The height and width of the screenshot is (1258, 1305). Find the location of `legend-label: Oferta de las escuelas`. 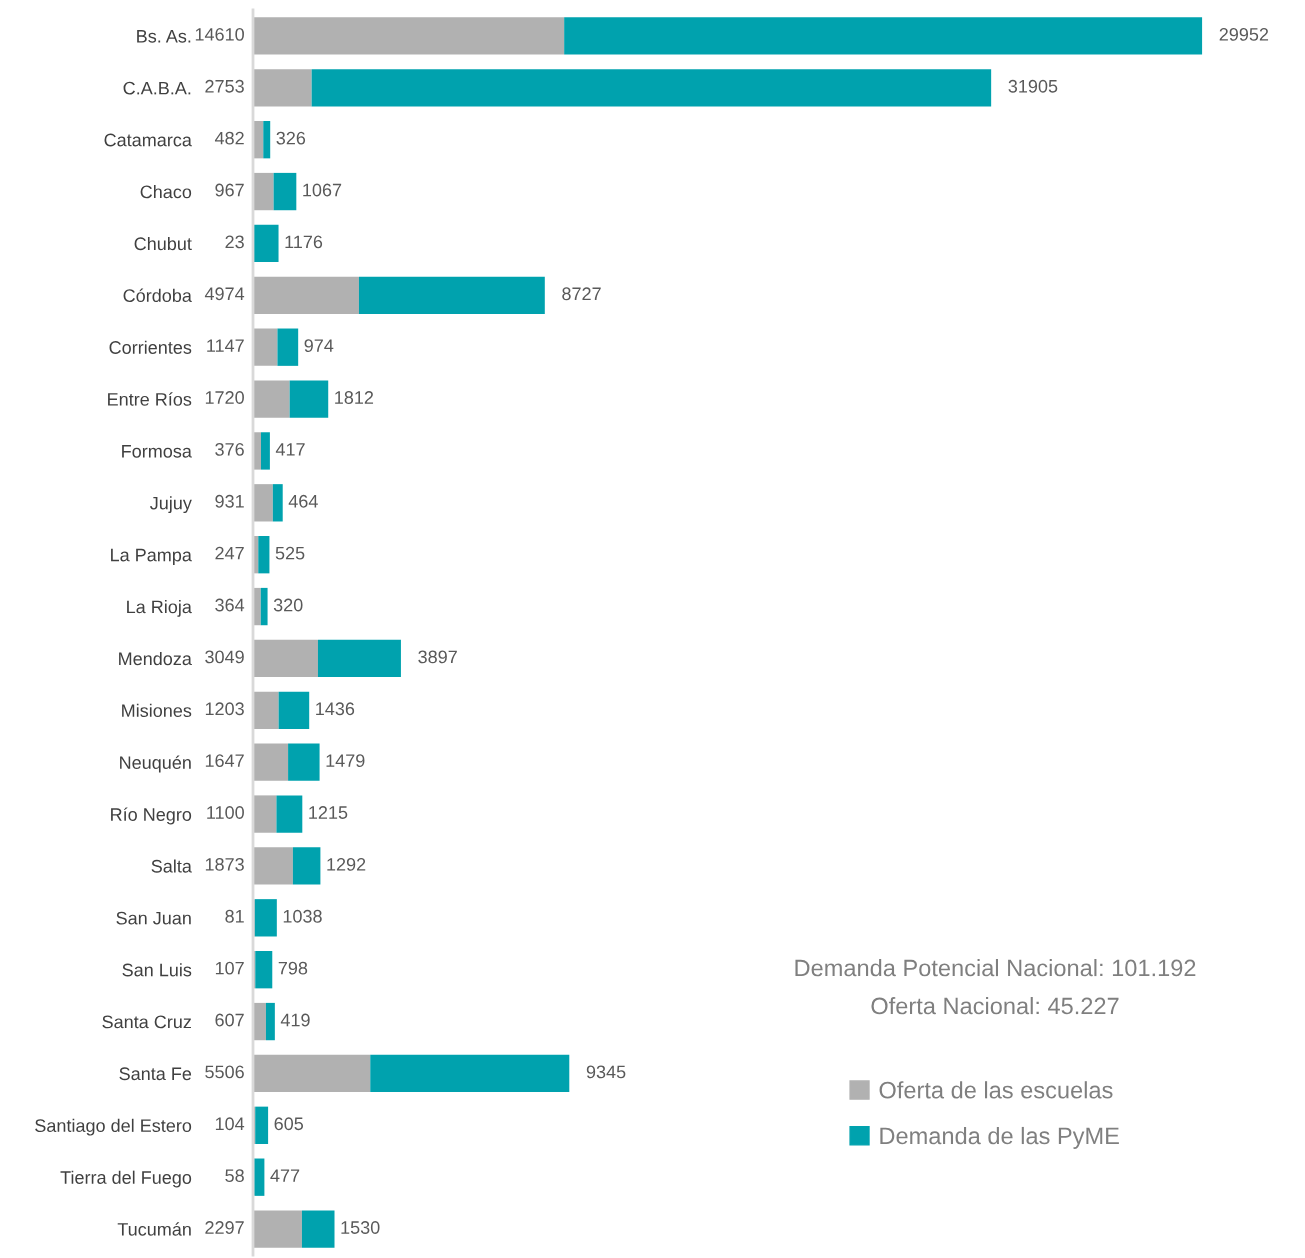

legend-label: Oferta de las escuelas is located at coordinates (996, 1090).